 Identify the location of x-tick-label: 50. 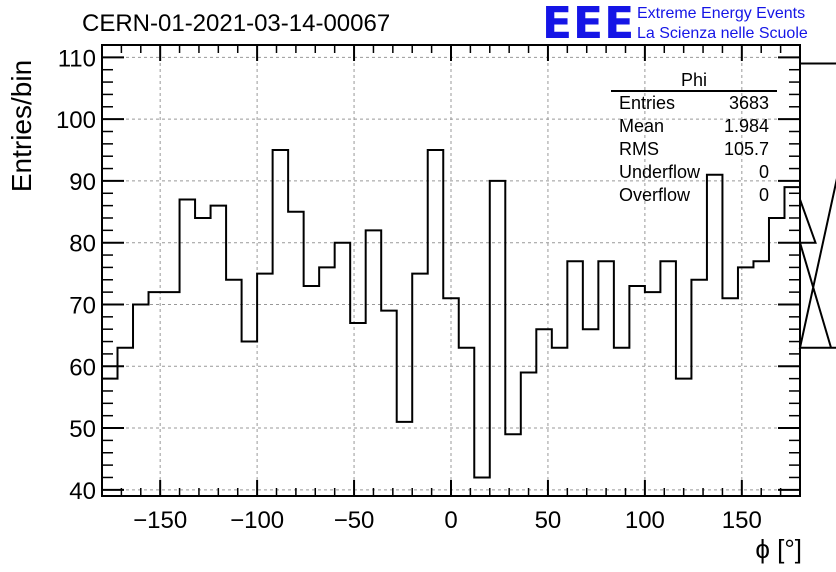
(548, 520).